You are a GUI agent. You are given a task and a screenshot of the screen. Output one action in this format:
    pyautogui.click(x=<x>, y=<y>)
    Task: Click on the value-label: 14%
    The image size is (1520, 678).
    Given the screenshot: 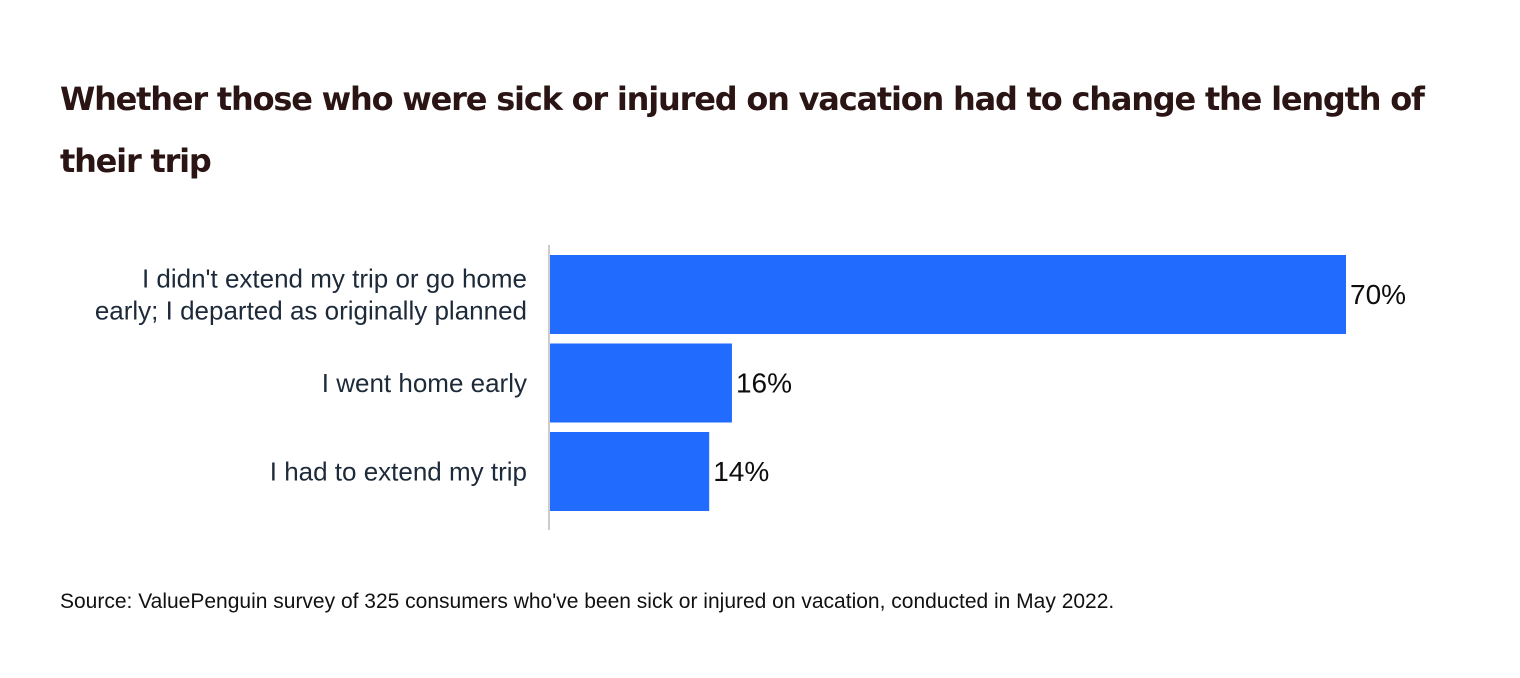 What is the action you would take?
    pyautogui.click(x=741, y=471)
    